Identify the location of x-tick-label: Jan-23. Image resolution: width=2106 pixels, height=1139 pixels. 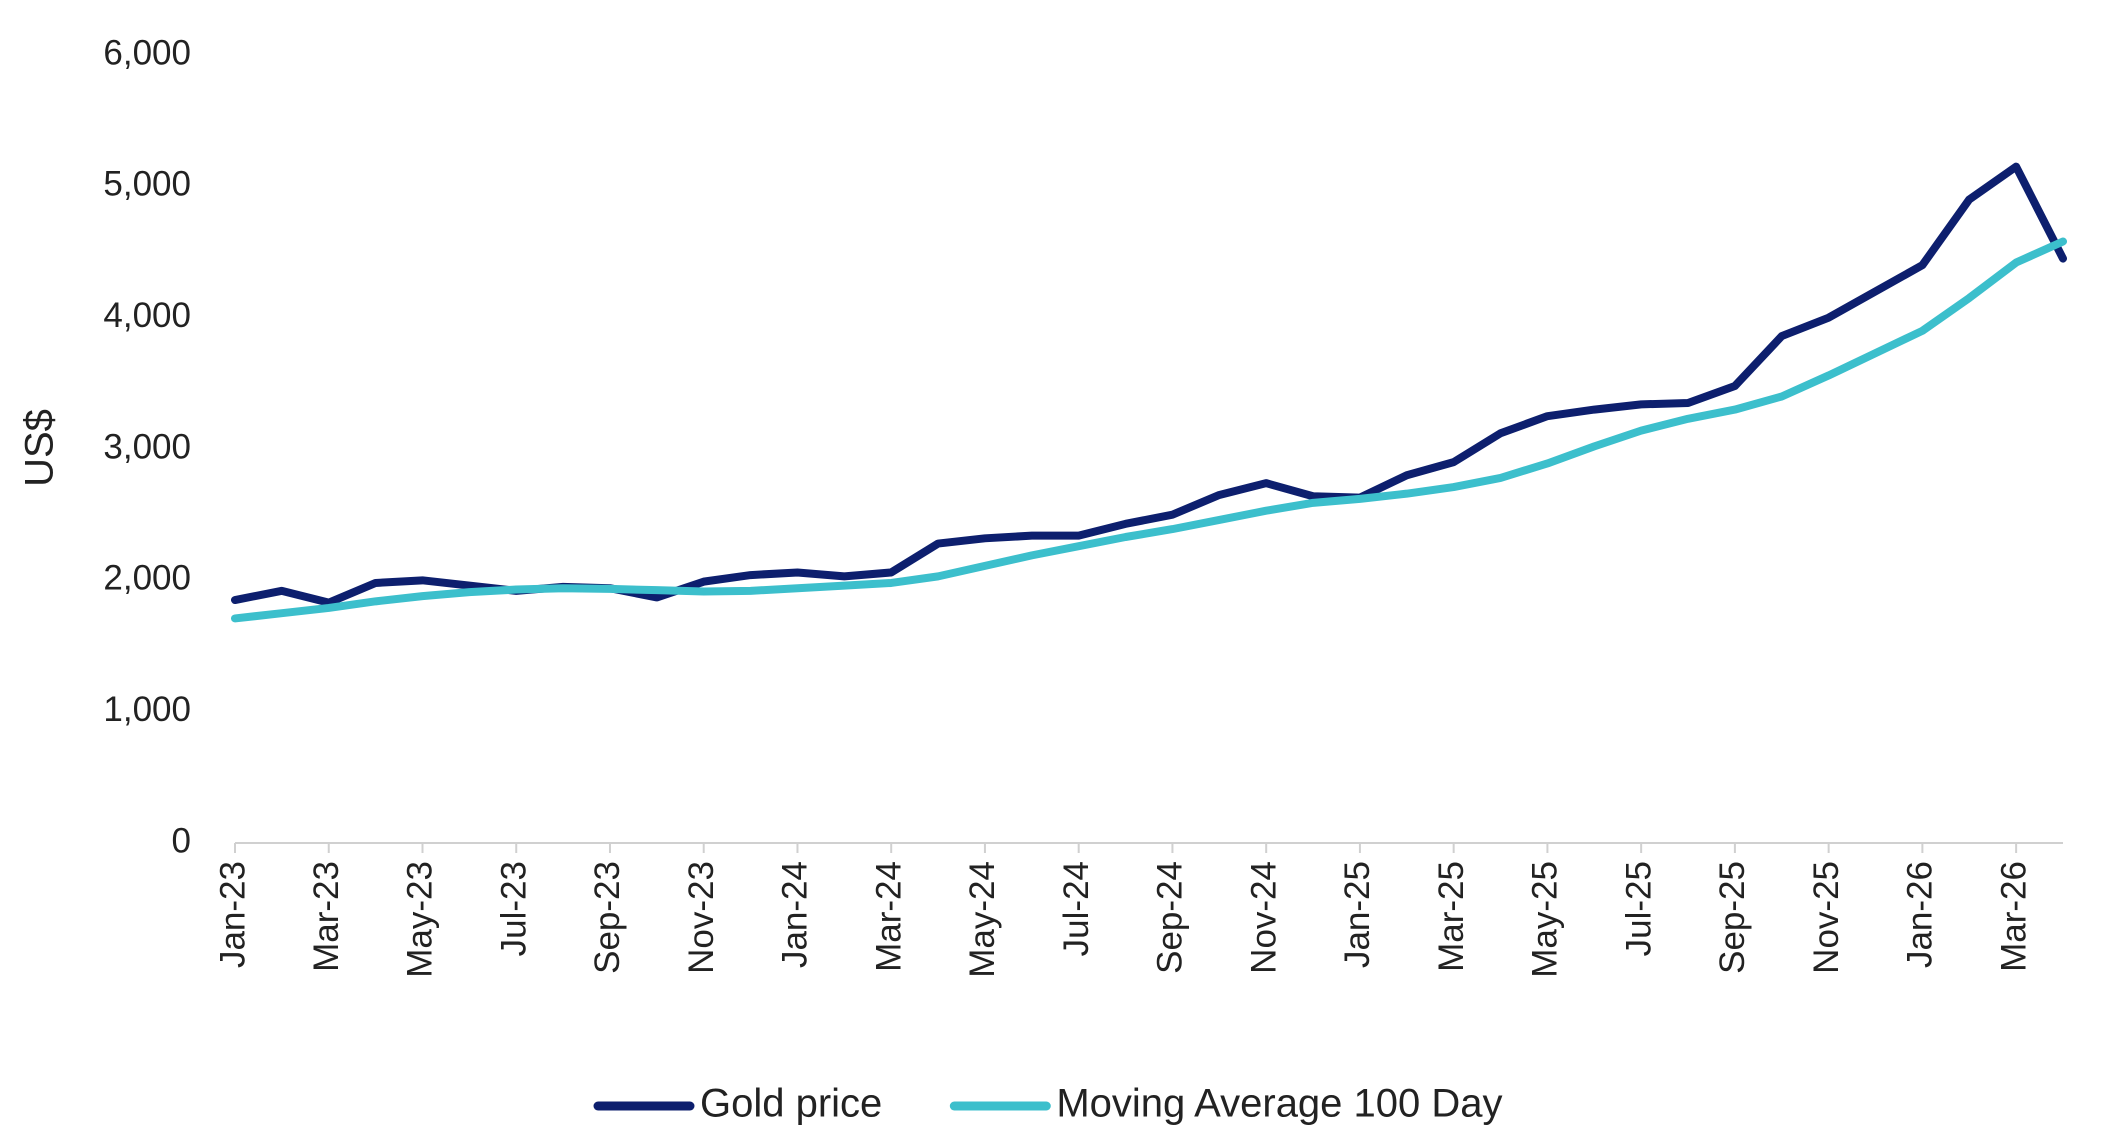
(232, 914).